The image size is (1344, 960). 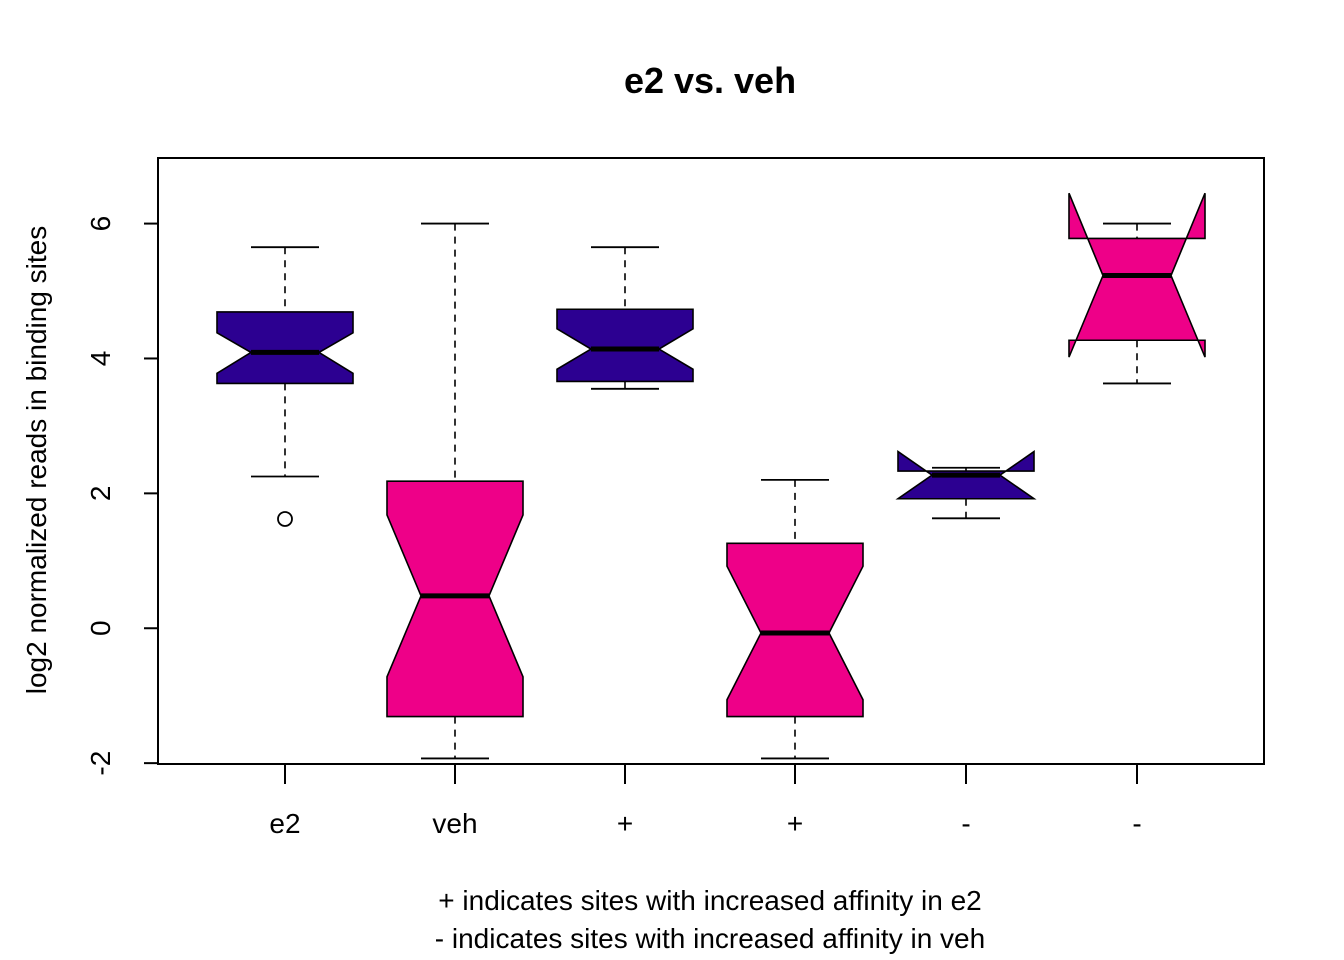 I want to click on y-tick-label: 2, so click(x=100, y=494).